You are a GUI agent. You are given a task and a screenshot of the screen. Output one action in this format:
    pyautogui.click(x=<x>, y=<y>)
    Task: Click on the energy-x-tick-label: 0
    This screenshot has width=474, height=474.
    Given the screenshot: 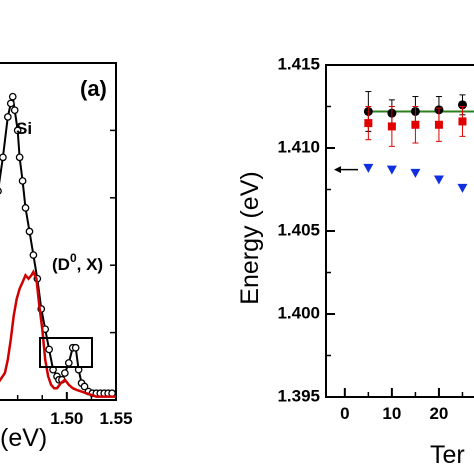 What is the action you would take?
    pyautogui.click(x=344, y=413)
    